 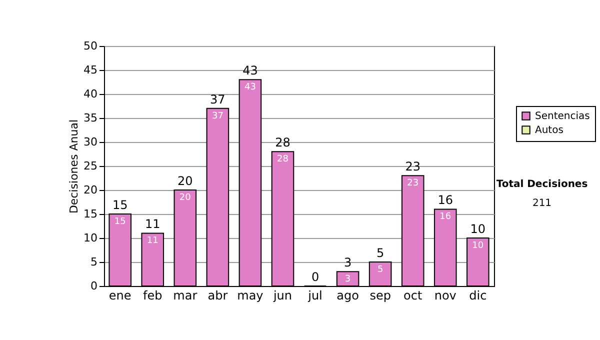 What do you see at coordinates (542, 203) in the screenshot?
I see `text: 211` at bounding box center [542, 203].